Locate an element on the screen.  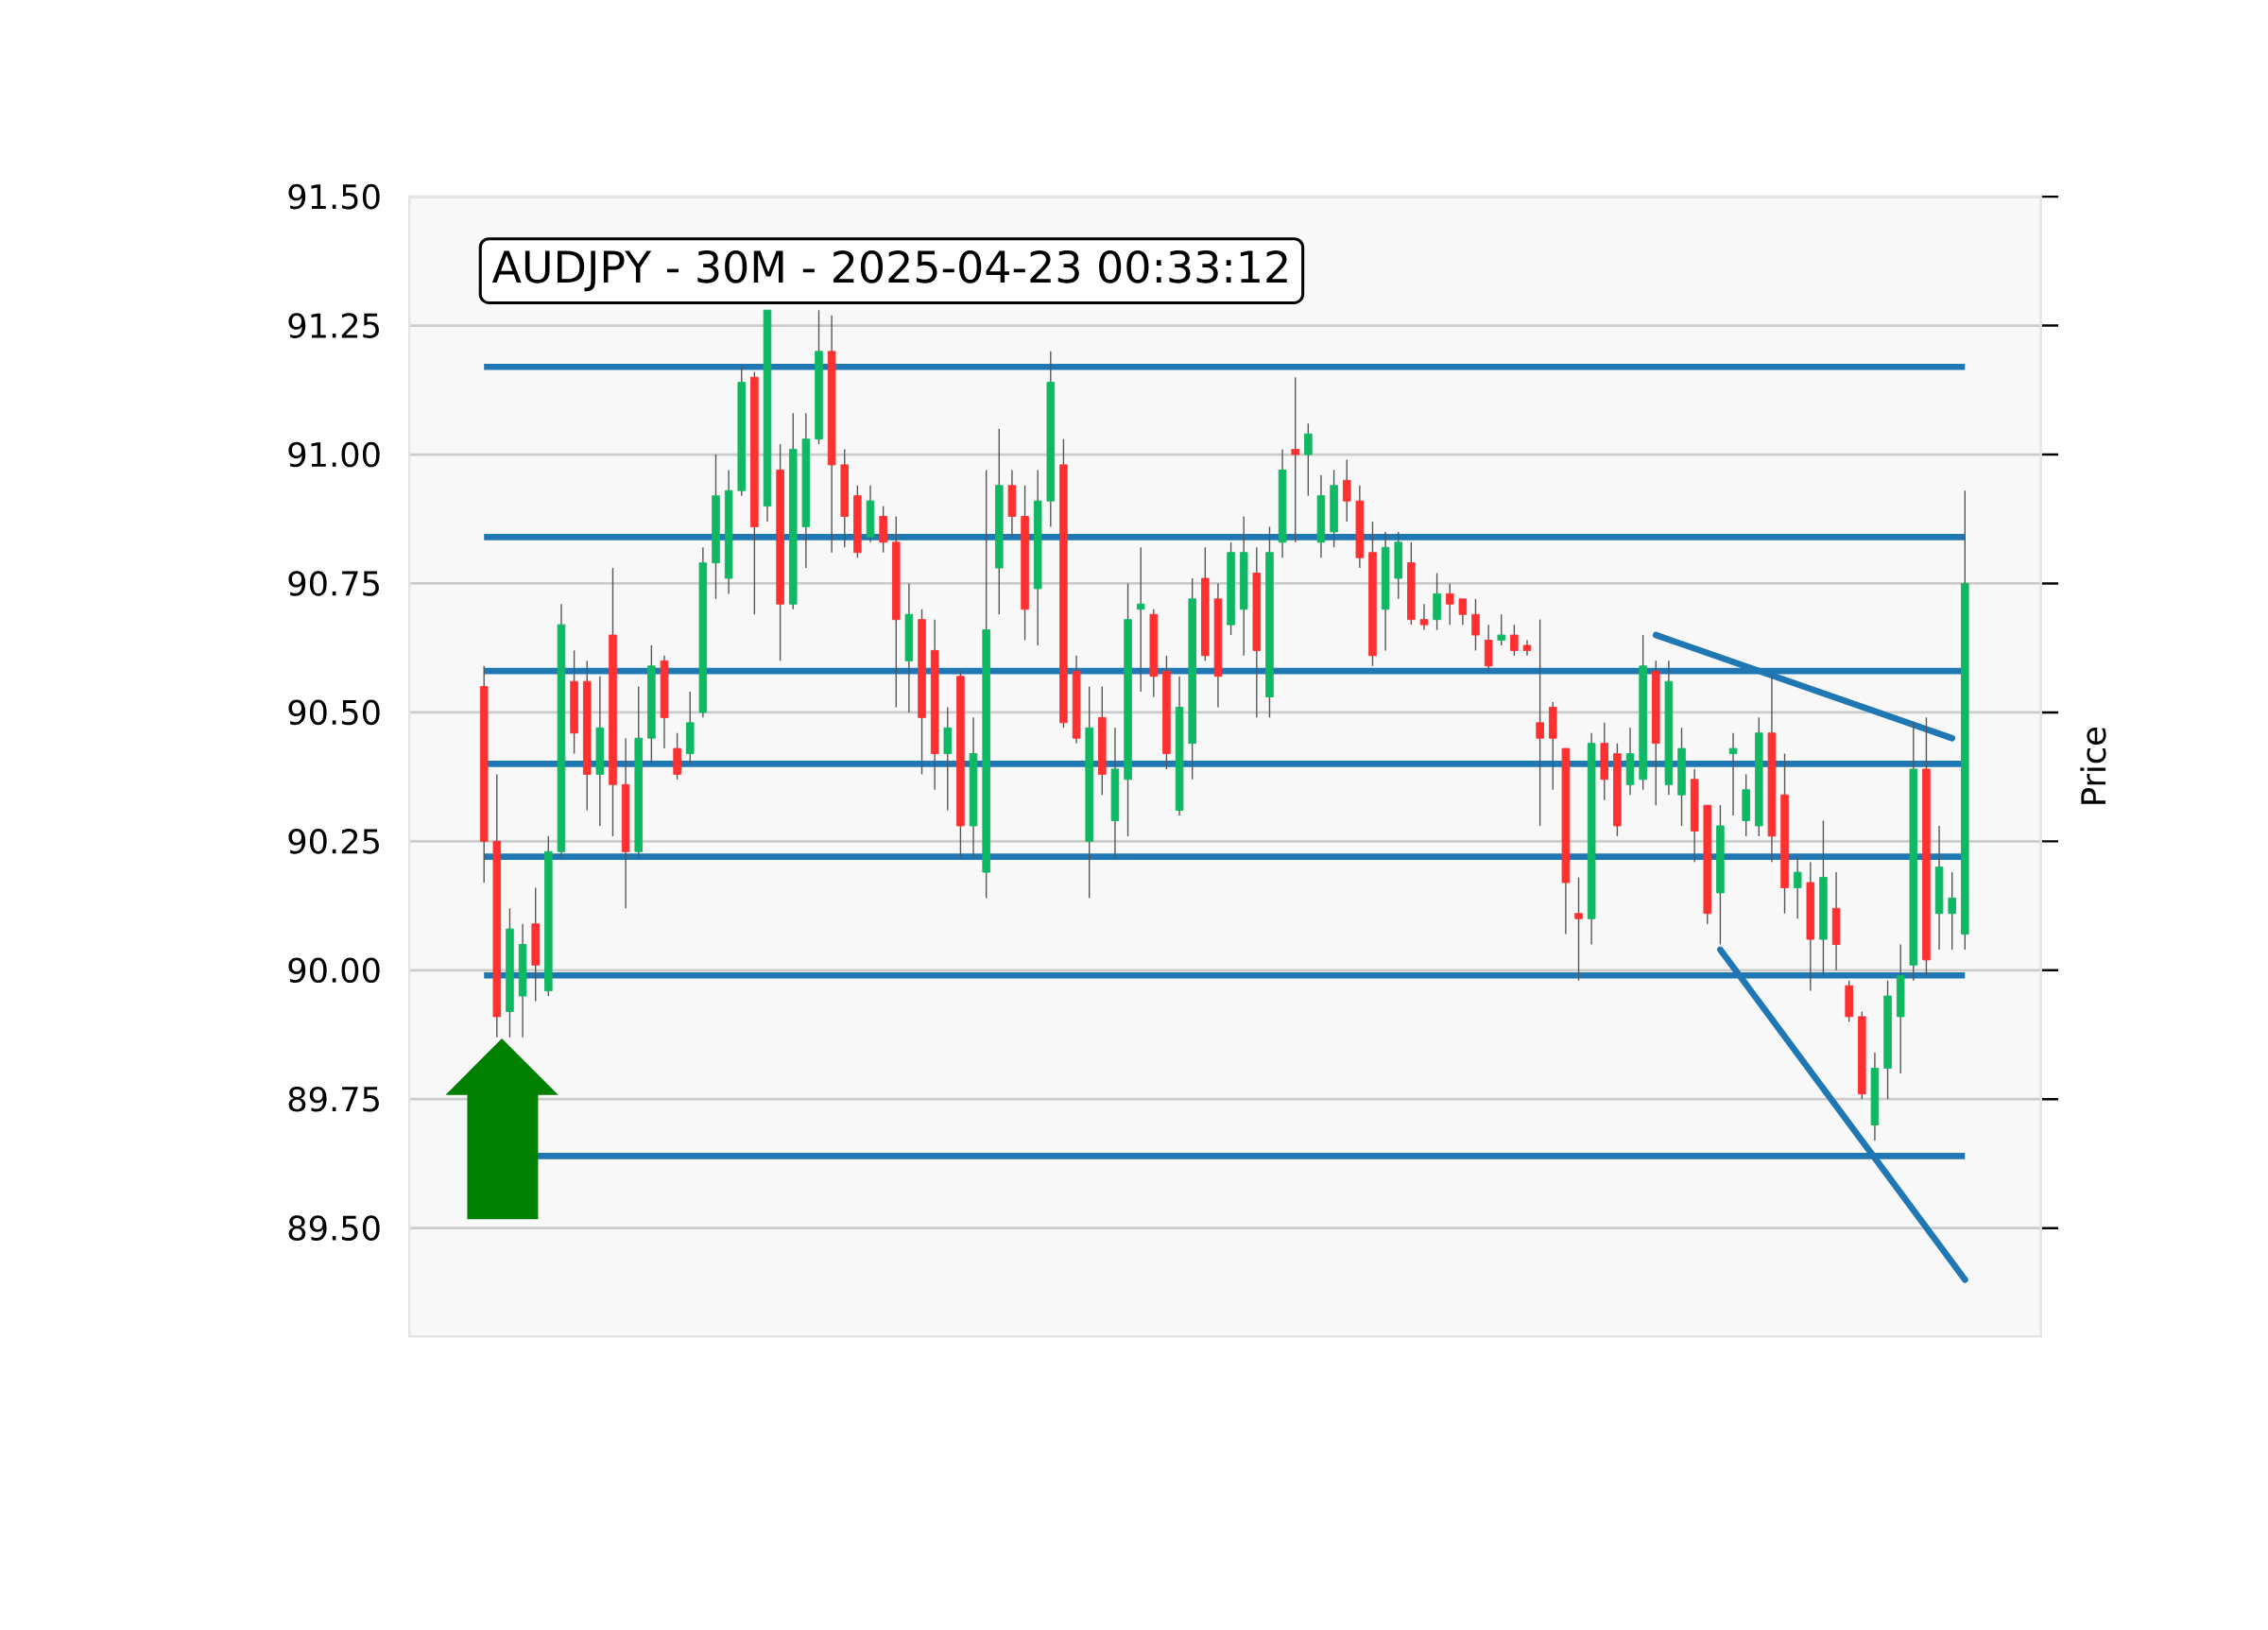
y-tick-label: 89.50 is located at coordinates (334, 1228).